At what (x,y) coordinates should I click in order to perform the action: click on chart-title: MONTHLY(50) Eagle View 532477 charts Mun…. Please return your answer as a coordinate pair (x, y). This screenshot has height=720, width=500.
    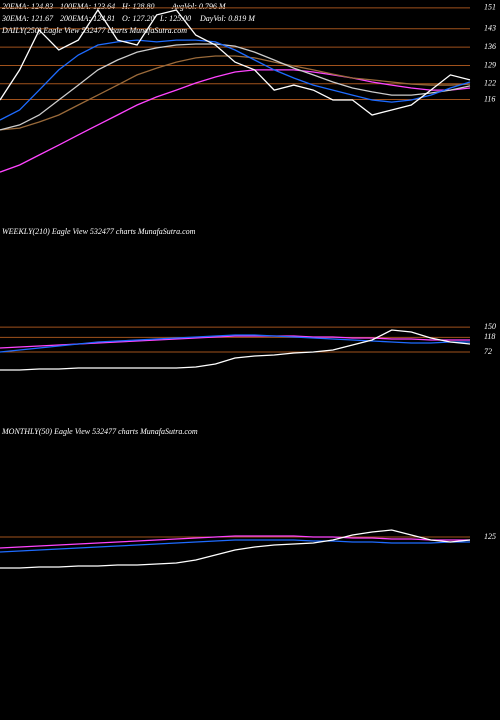
    Looking at the image, I should click on (99, 431).